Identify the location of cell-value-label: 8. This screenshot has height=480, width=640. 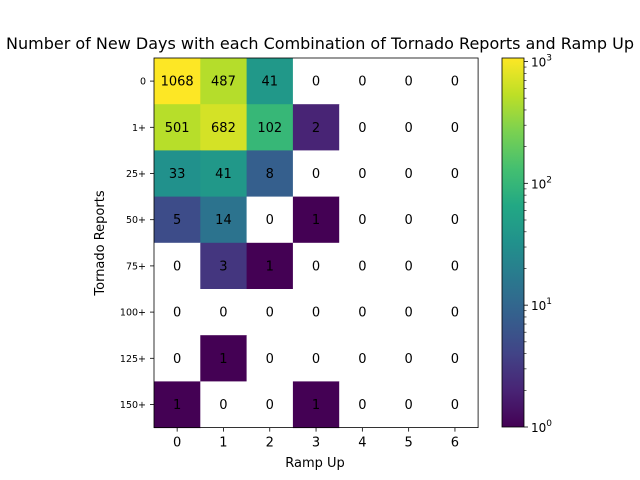
(270, 174).